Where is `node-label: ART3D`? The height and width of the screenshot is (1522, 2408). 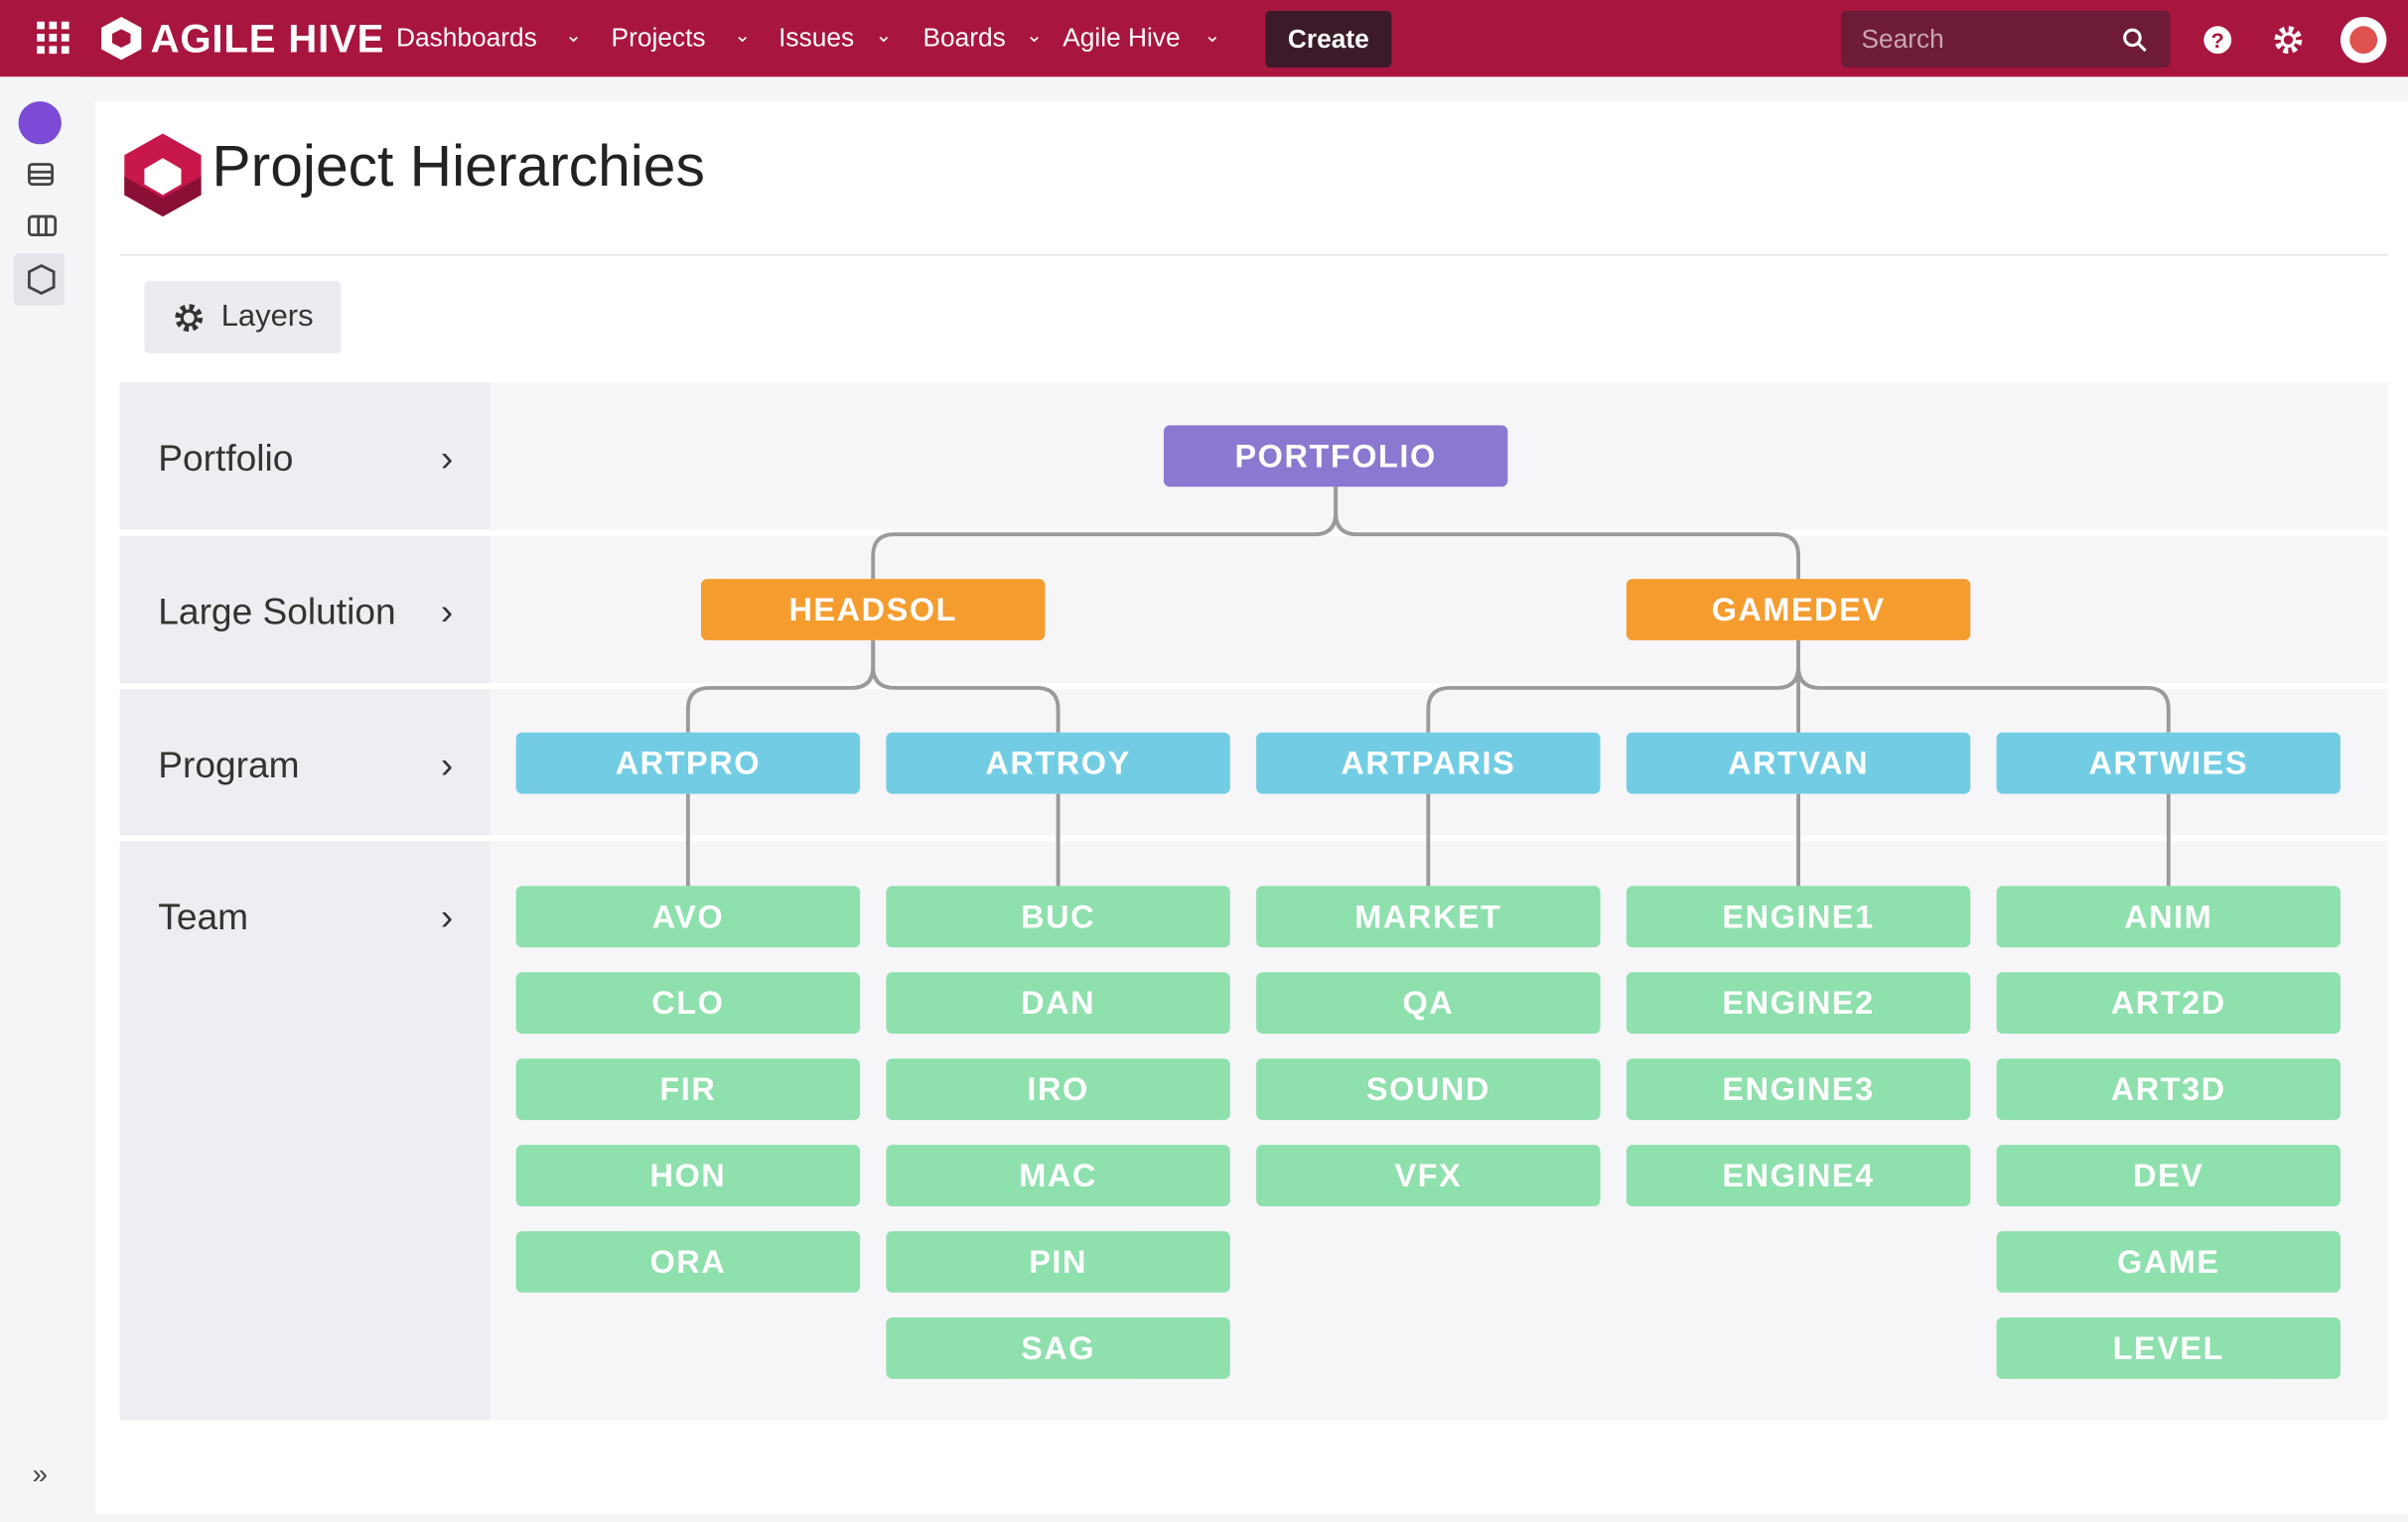 node-label: ART3D is located at coordinates (2168, 1089).